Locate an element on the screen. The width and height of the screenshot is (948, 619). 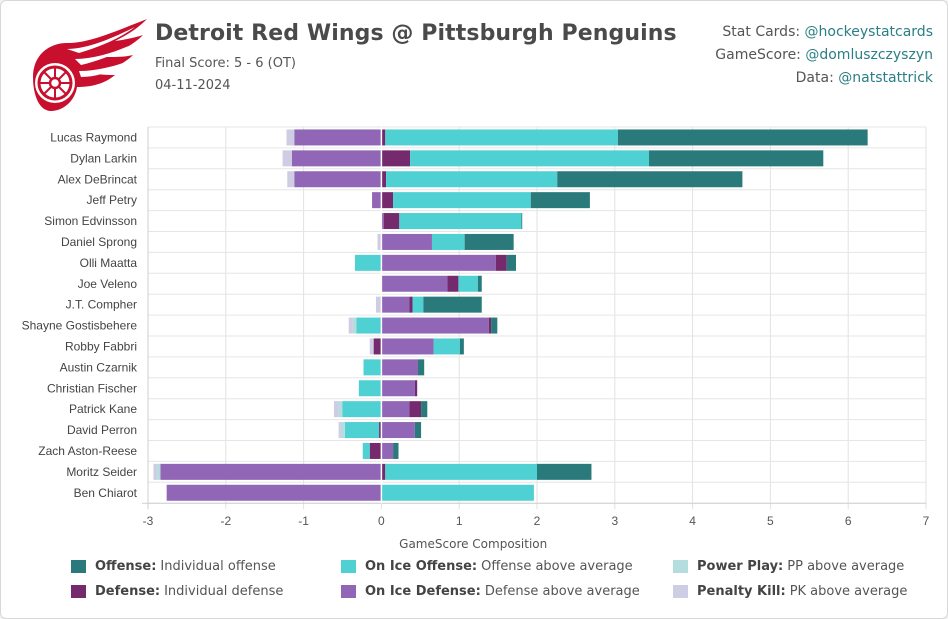
credit-stat-cards: Stat Cards: @hockeystatcards is located at coordinates (827, 32).